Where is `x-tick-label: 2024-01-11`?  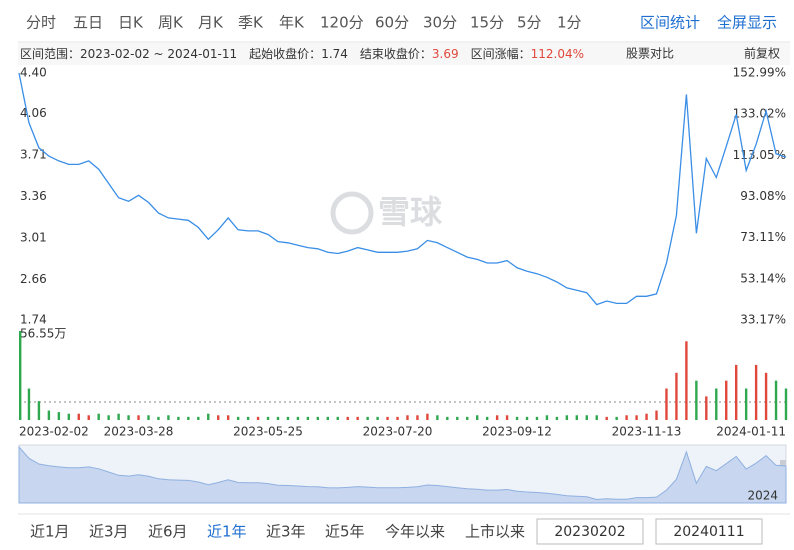
x-tick-label: 2024-01-11 is located at coordinates (751, 432).